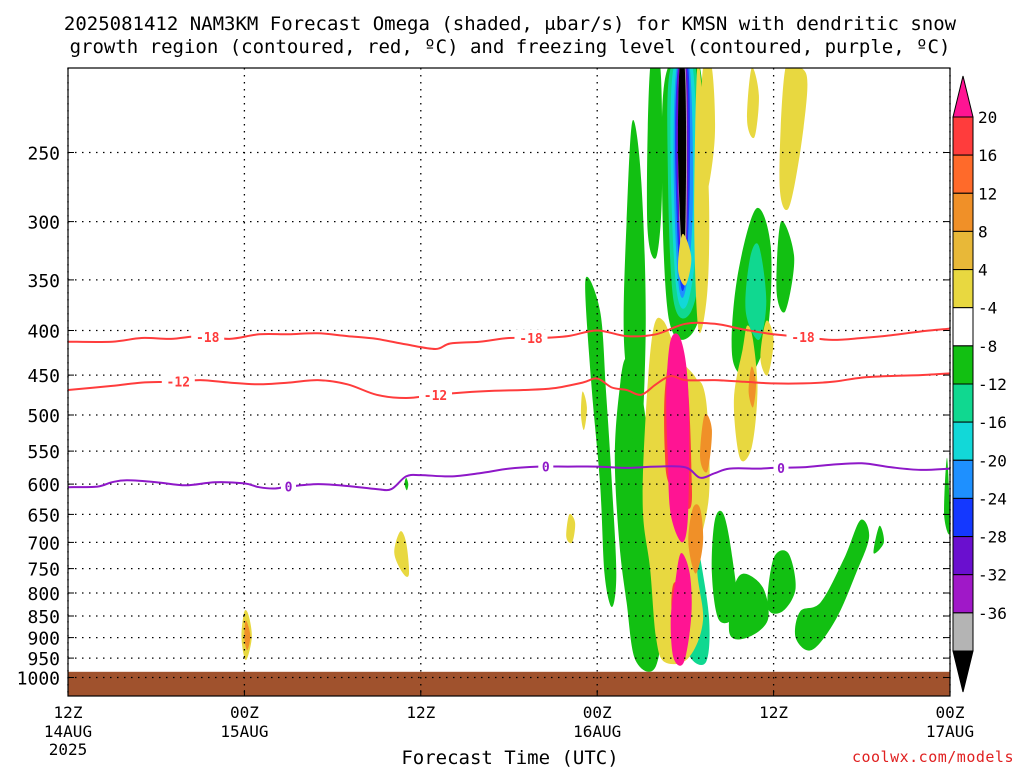 The width and height of the screenshot is (1024, 768). What do you see at coordinates (43, 332) in the screenshot?
I see `y-tick-label: 400` at bounding box center [43, 332].